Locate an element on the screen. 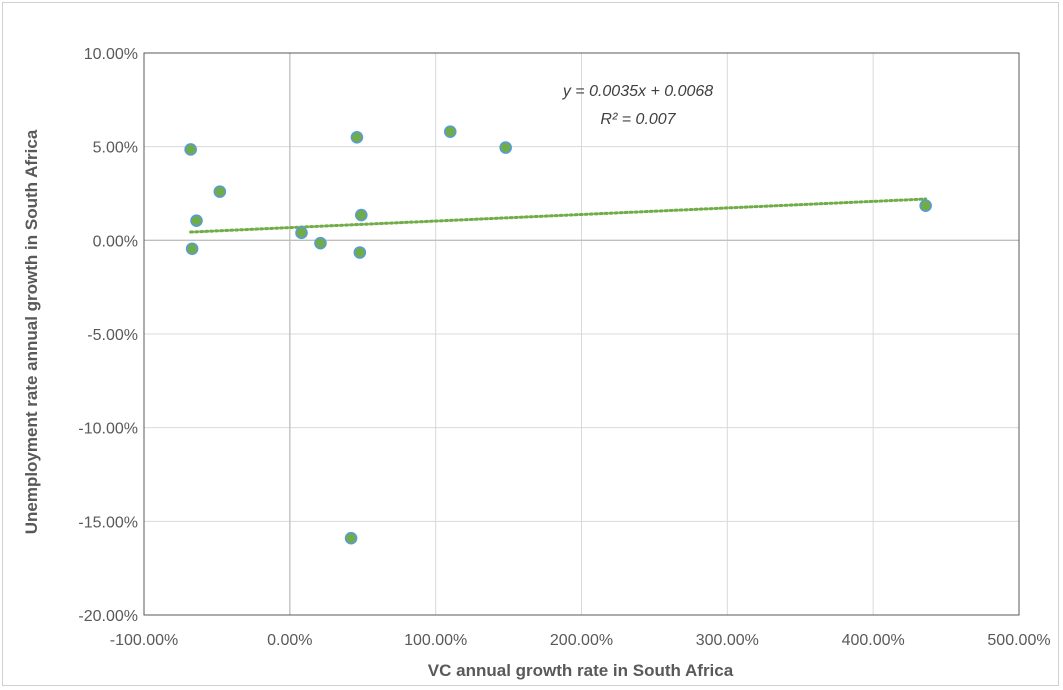 Image resolution: width=1063 pixels, height=690 pixels. x-tick-label: 200.00% is located at coordinates (581, 640).